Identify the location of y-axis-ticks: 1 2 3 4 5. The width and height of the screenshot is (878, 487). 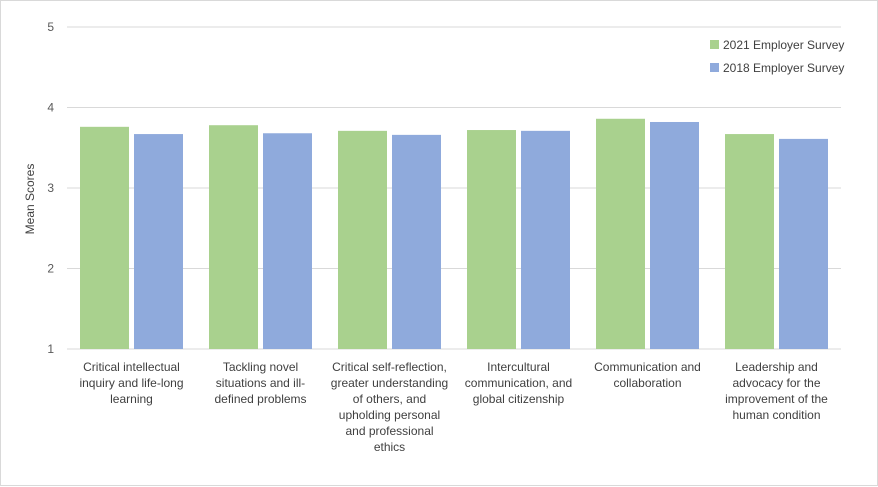
(50, 188).